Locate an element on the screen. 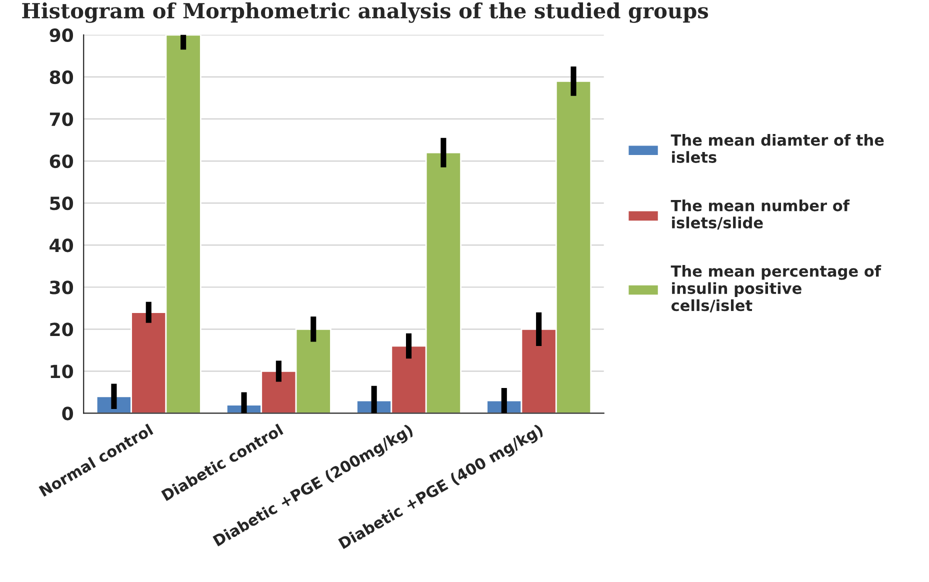  y-tick-label: 0 is located at coordinates (68, 413).